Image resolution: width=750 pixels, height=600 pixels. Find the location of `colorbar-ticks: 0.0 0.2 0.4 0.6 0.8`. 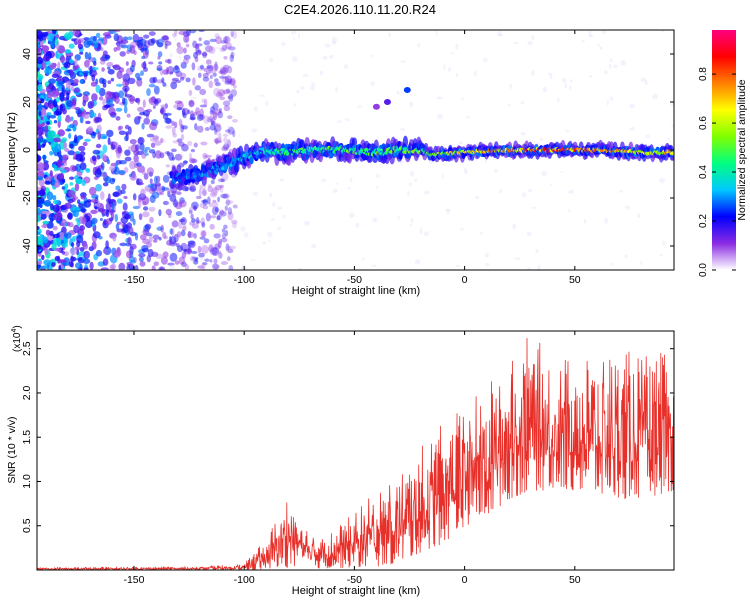

colorbar-ticks: 0.0 0.2 0.4 0.6 0.8 is located at coordinates (717, 172).